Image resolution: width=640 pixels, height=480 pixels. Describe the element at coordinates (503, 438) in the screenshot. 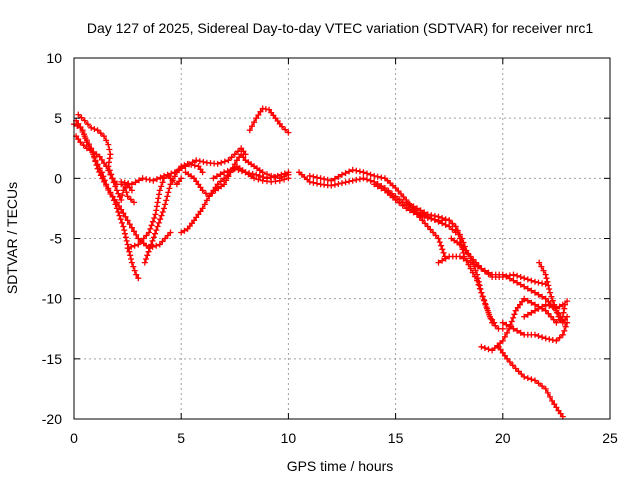

I see `x-tick-label: 20` at that location.